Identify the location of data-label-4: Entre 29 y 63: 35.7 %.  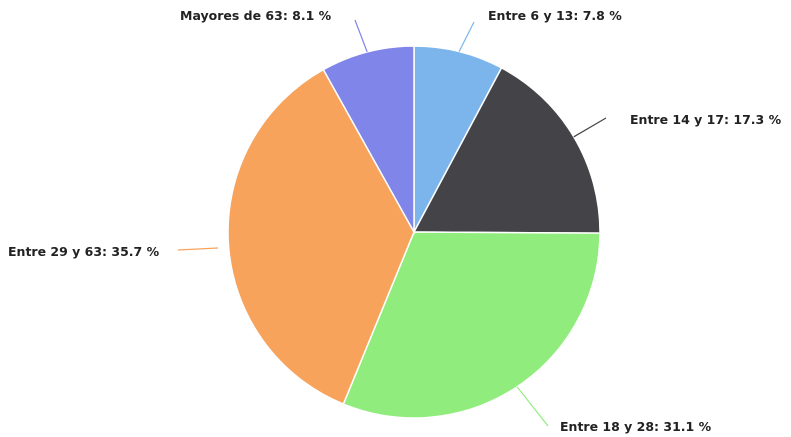
(84, 251).